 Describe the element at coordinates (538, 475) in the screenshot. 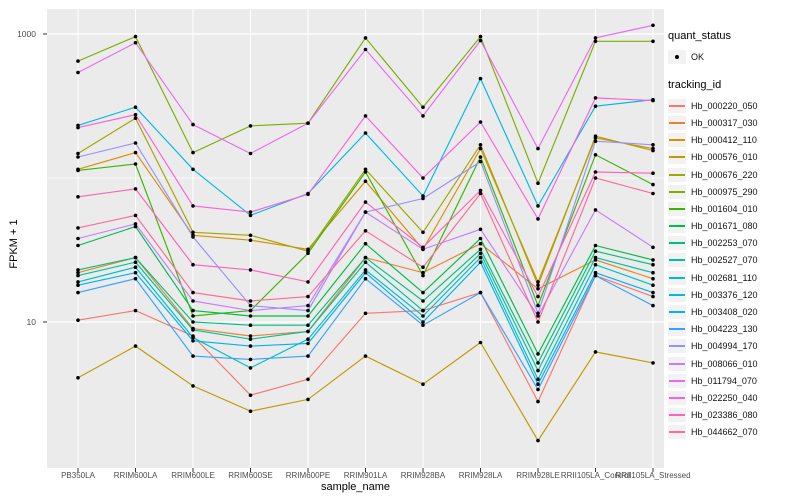

I see `x-tick-label: RRIM928LE` at that location.